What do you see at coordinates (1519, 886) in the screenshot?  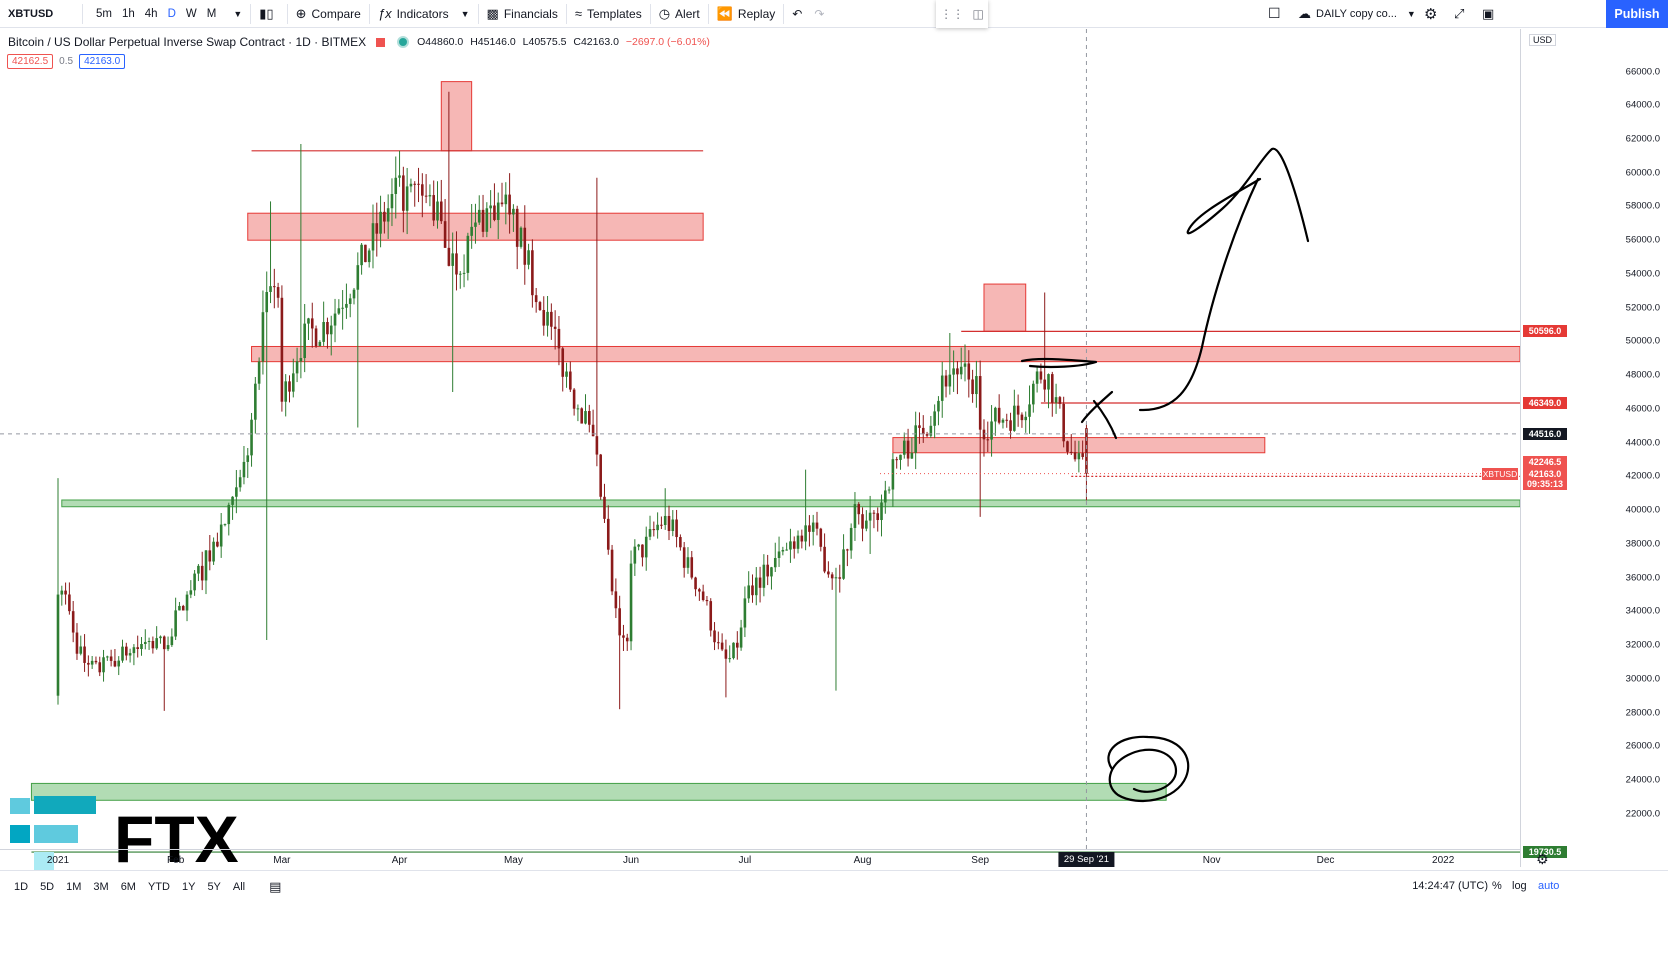 I see `log-scale-toggle: log` at bounding box center [1519, 886].